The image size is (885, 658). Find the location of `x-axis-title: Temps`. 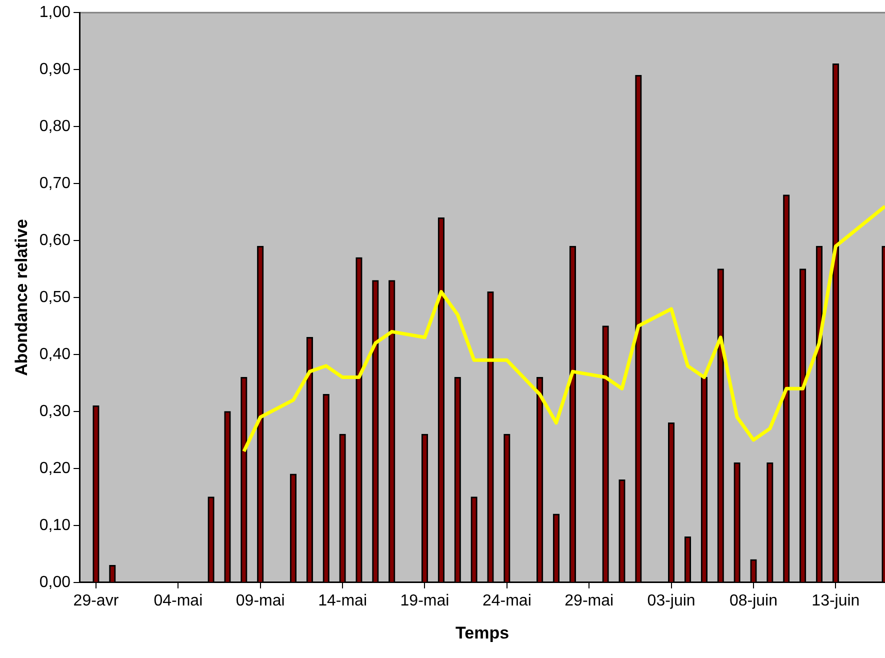

x-axis-title: Temps is located at coordinates (482, 632).